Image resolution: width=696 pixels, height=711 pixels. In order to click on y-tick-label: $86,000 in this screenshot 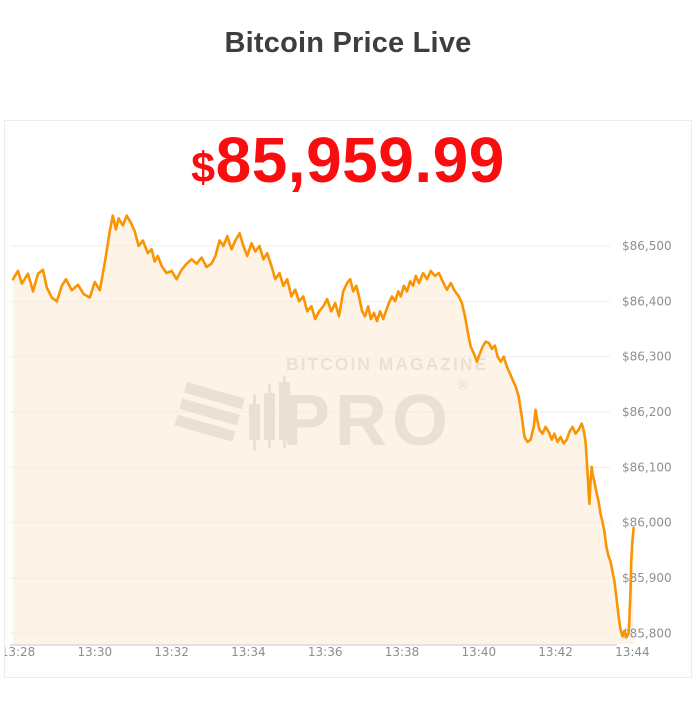, I will do `click(647, 523)`.